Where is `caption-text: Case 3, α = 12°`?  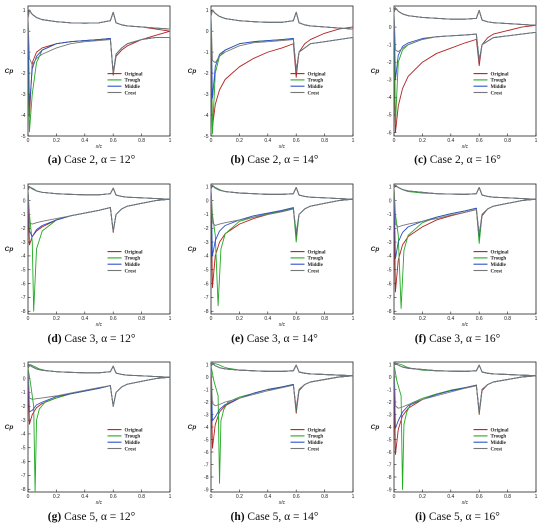
caption-text: Case 3, α = 12° is located at coordinates (98, 339).